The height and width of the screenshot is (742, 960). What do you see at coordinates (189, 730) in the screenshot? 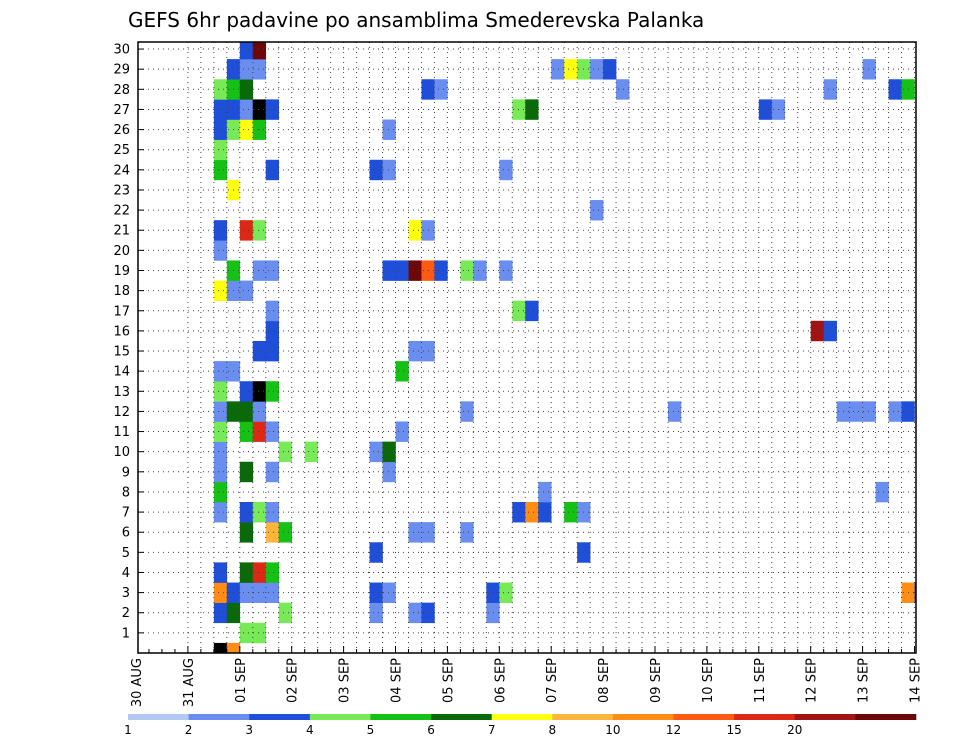
I see `colorbar-label: 2` at bounding box center [189, 730].